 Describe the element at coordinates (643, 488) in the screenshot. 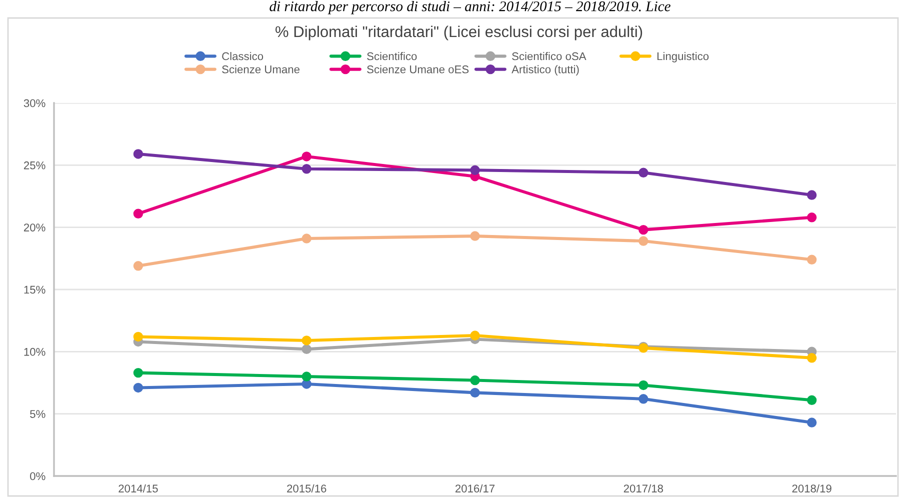

I see `x-tick-label: 2017/18` at that location.